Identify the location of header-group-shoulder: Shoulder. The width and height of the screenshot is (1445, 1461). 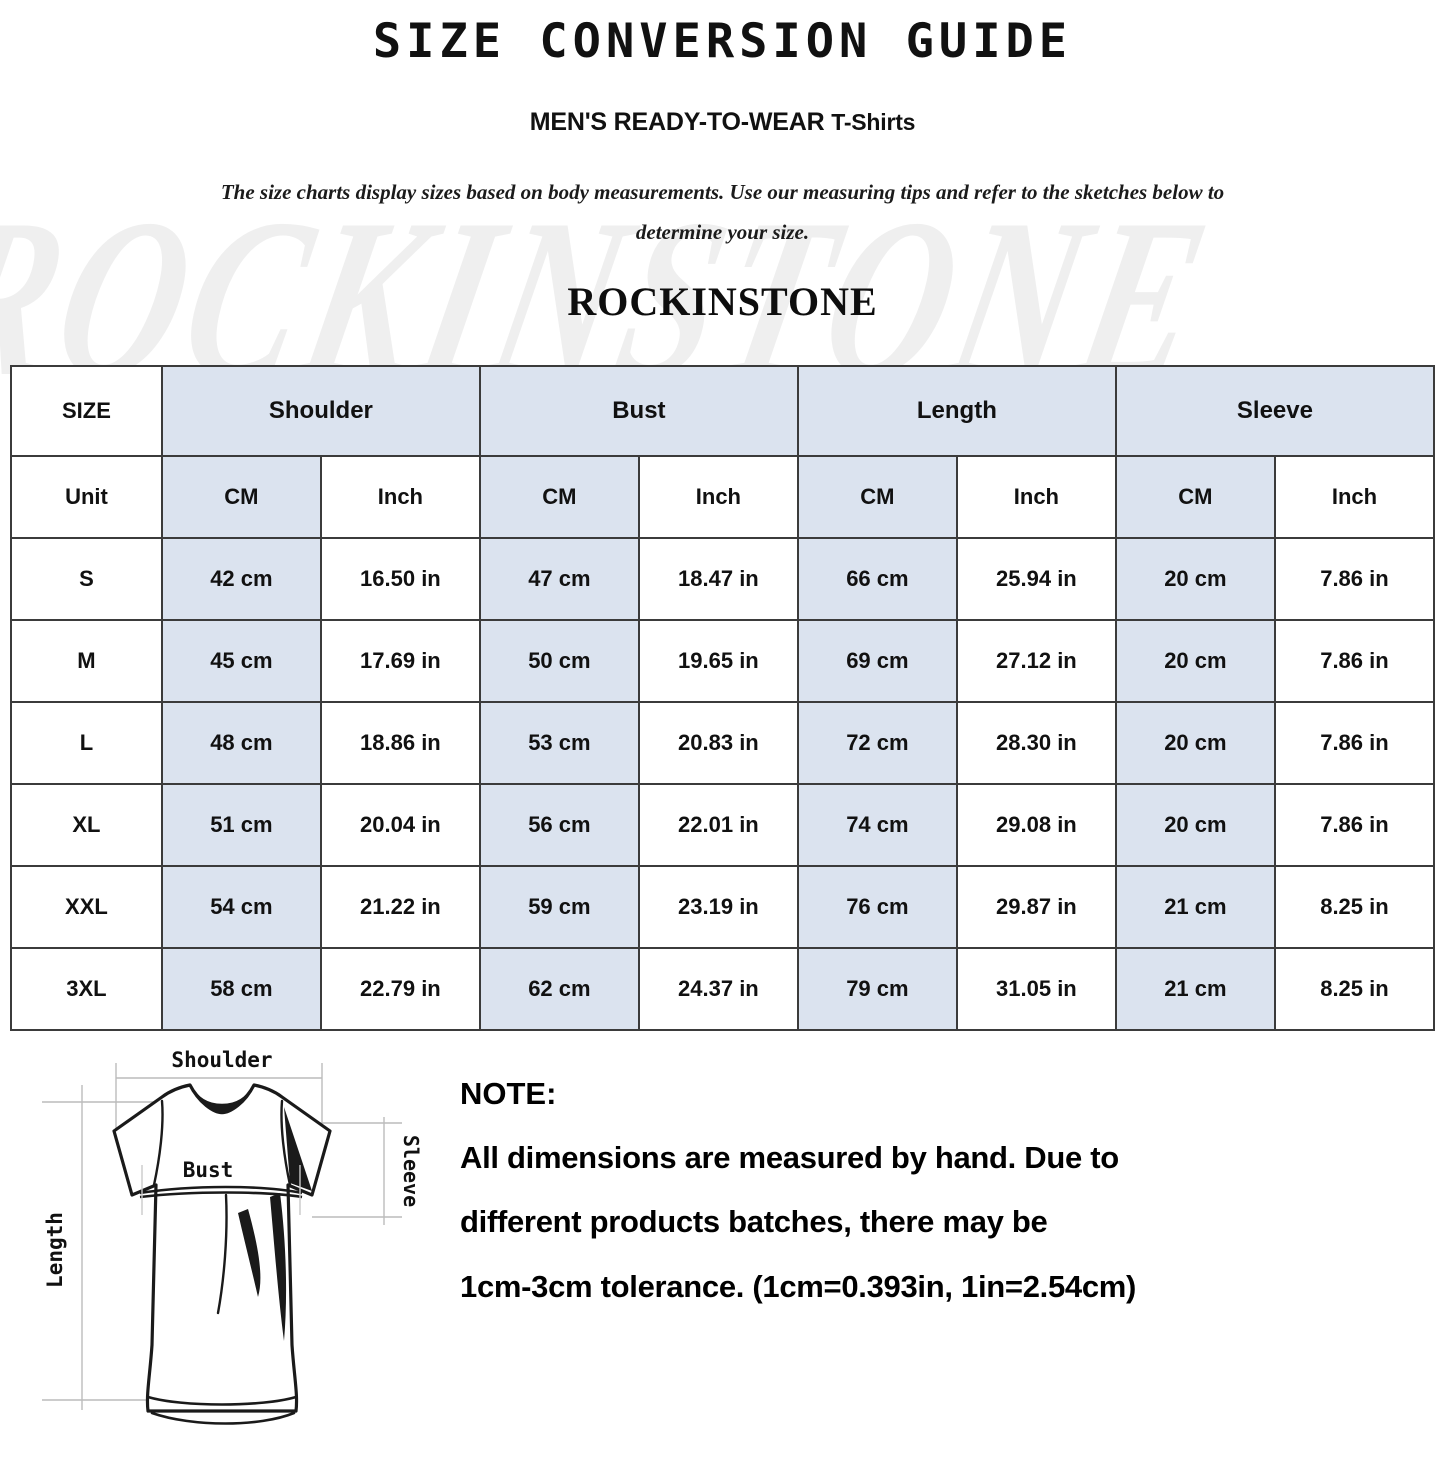
(320, 411).